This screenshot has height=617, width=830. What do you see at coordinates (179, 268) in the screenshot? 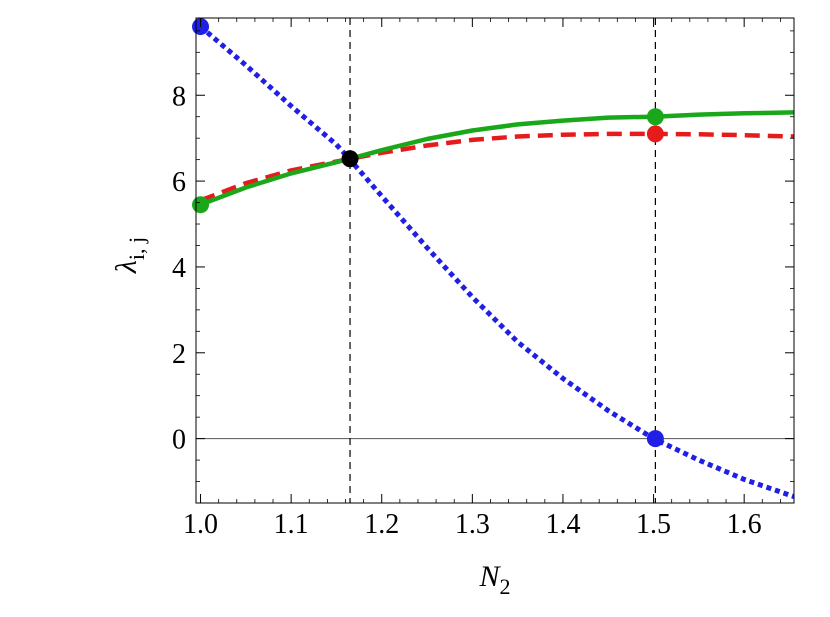
I see `y-tick-label: 4` at bounding box center [179, 268].